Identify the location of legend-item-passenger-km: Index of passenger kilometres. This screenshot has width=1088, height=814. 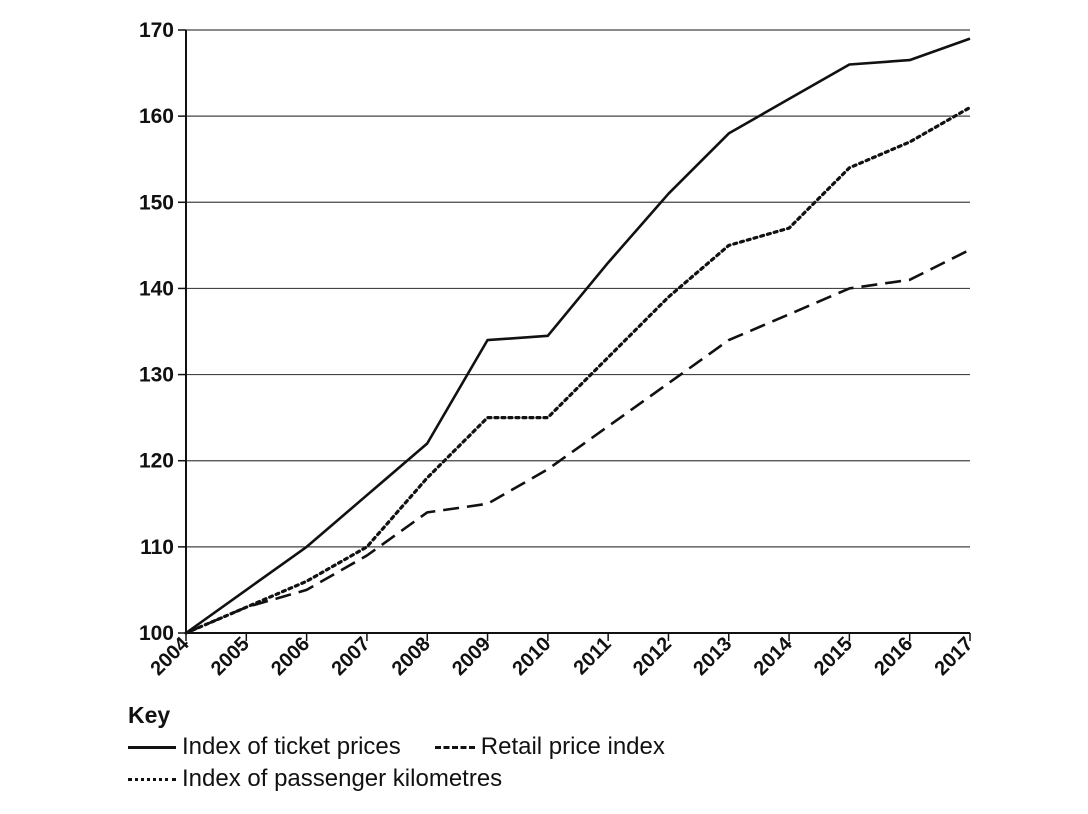
(315, 779).